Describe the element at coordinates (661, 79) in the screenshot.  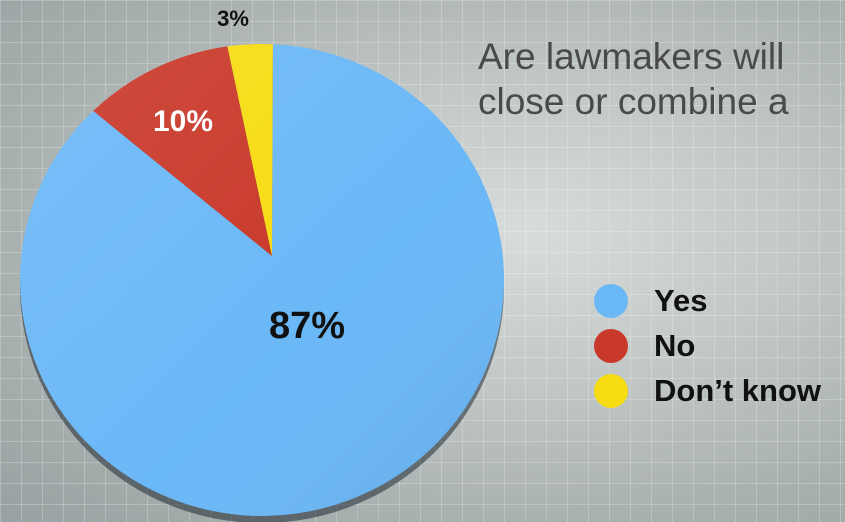
I see `chart-title: Are lawmakers will close or combine a` at that location.